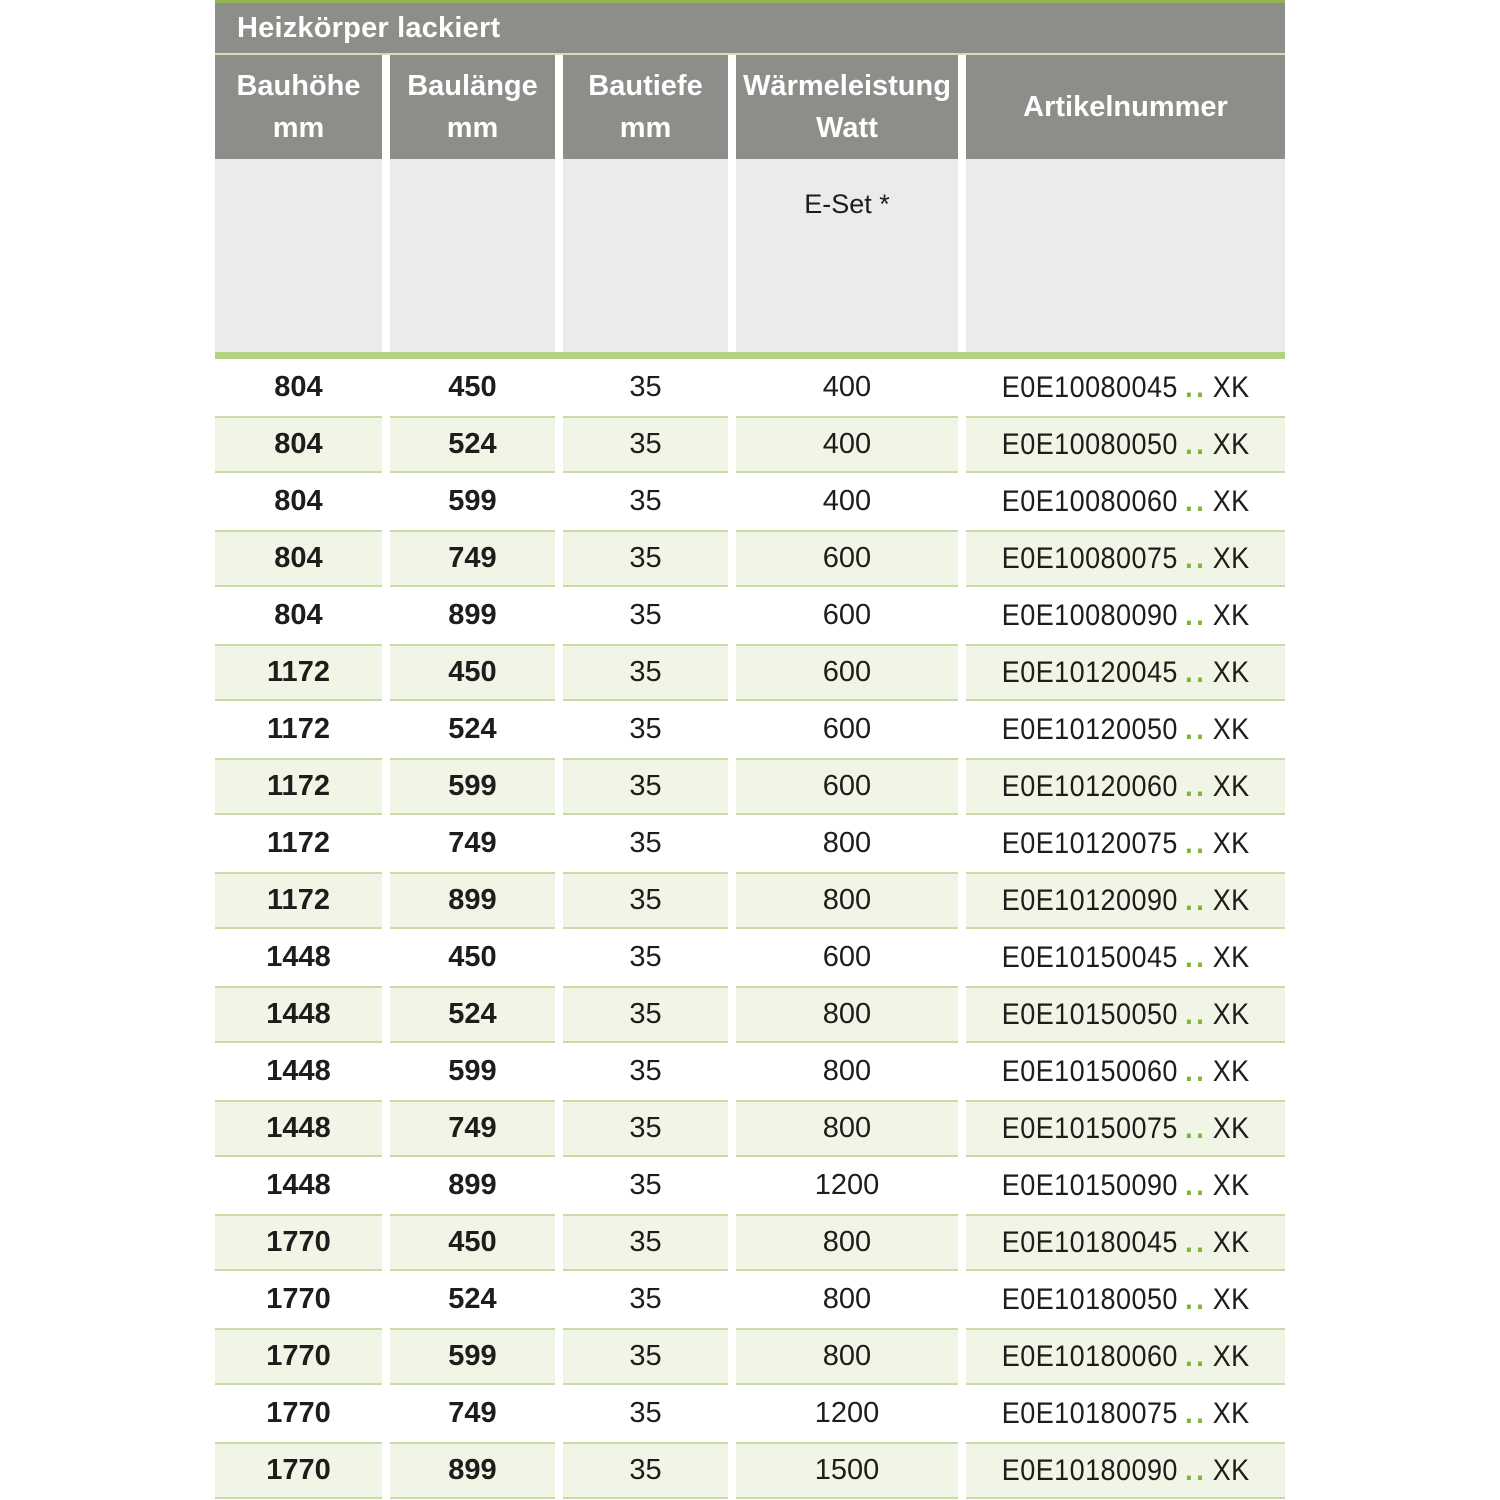 Image resolution: width=1500 pixels, height=1500 pixels. I want to click on column-label: Bautiefe, so click(645, 86).